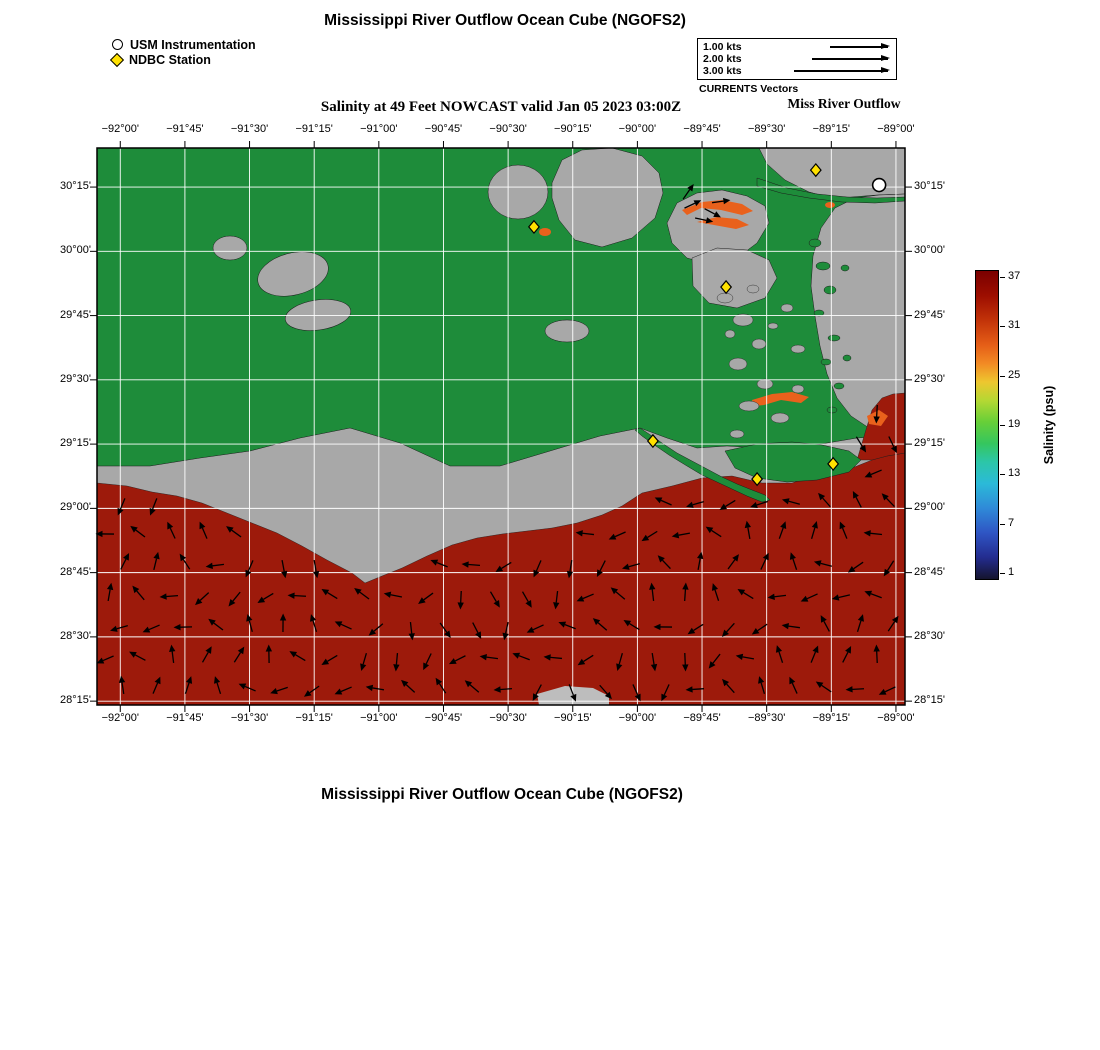 The width and height of the screenshot is (1100, 1050). Describe the element at coordinates (879, 185) in the screenshot. I see `usm-station-marker` at that location.